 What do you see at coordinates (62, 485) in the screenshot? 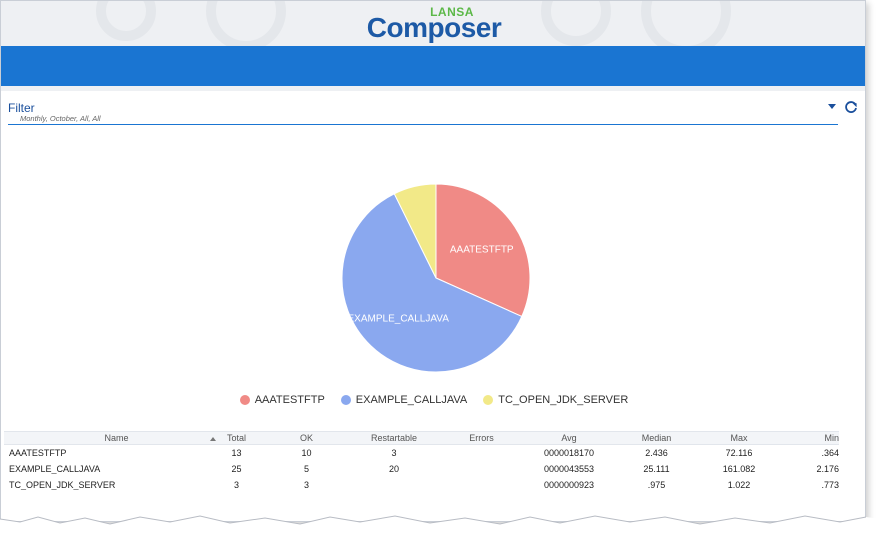
I see `table-cell-name: TC_OPEN_JDK_SERVER` at bounding box center [62, 485].